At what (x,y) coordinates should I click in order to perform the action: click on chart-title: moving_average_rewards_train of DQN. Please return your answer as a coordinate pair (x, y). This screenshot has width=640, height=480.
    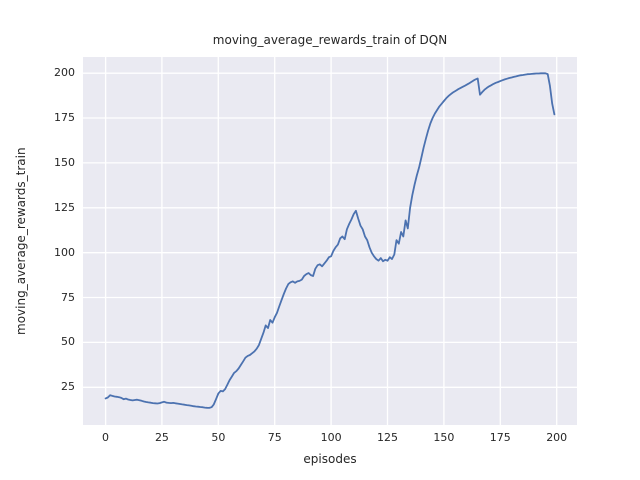
    Looking at the image, I should click on (330, 40).